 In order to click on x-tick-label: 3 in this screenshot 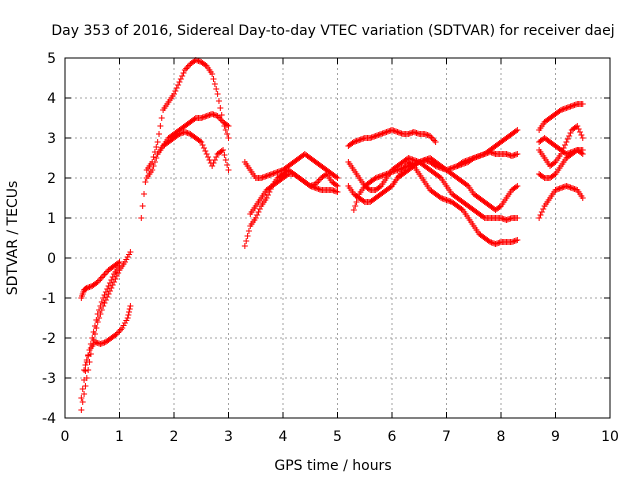, I will do `click(228, 437)`.